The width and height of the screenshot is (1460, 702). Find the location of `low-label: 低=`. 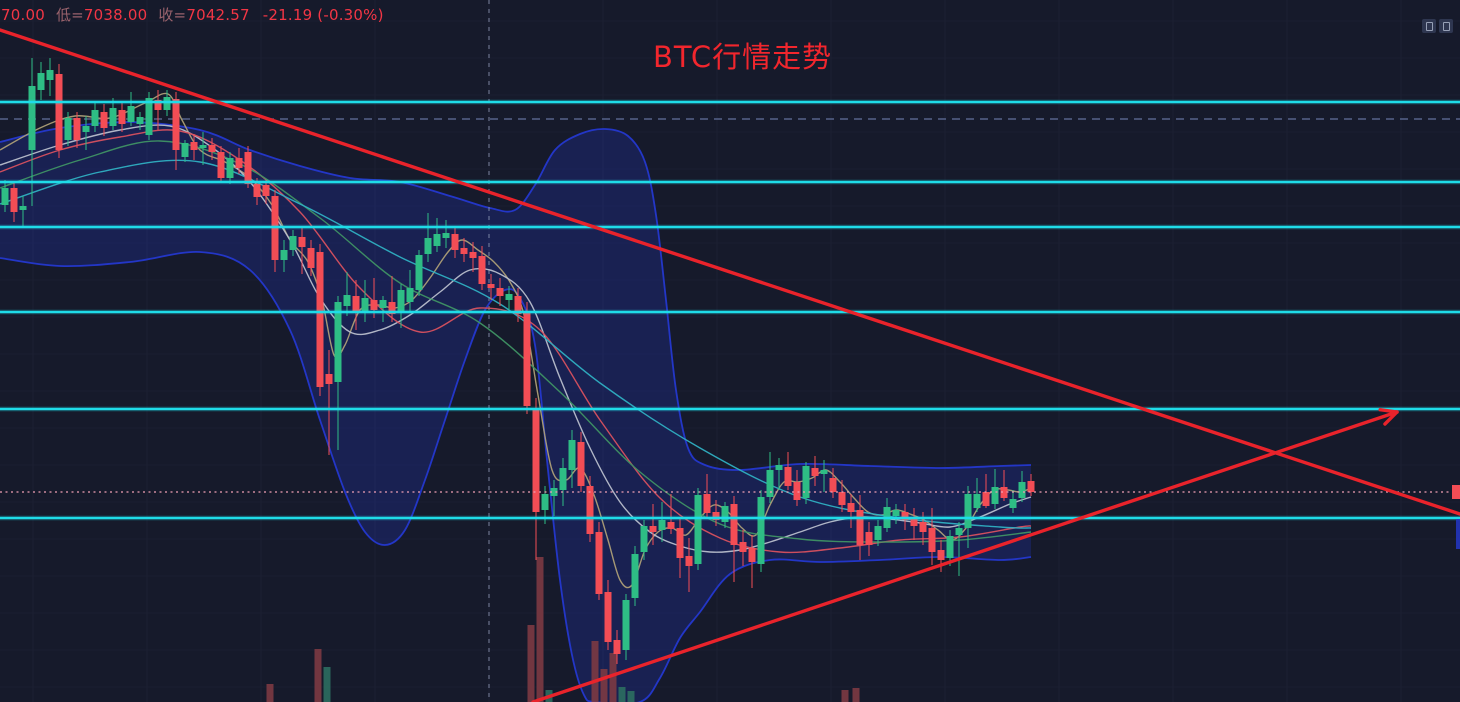

low-label: 低= is located at coordinates (69, 15).